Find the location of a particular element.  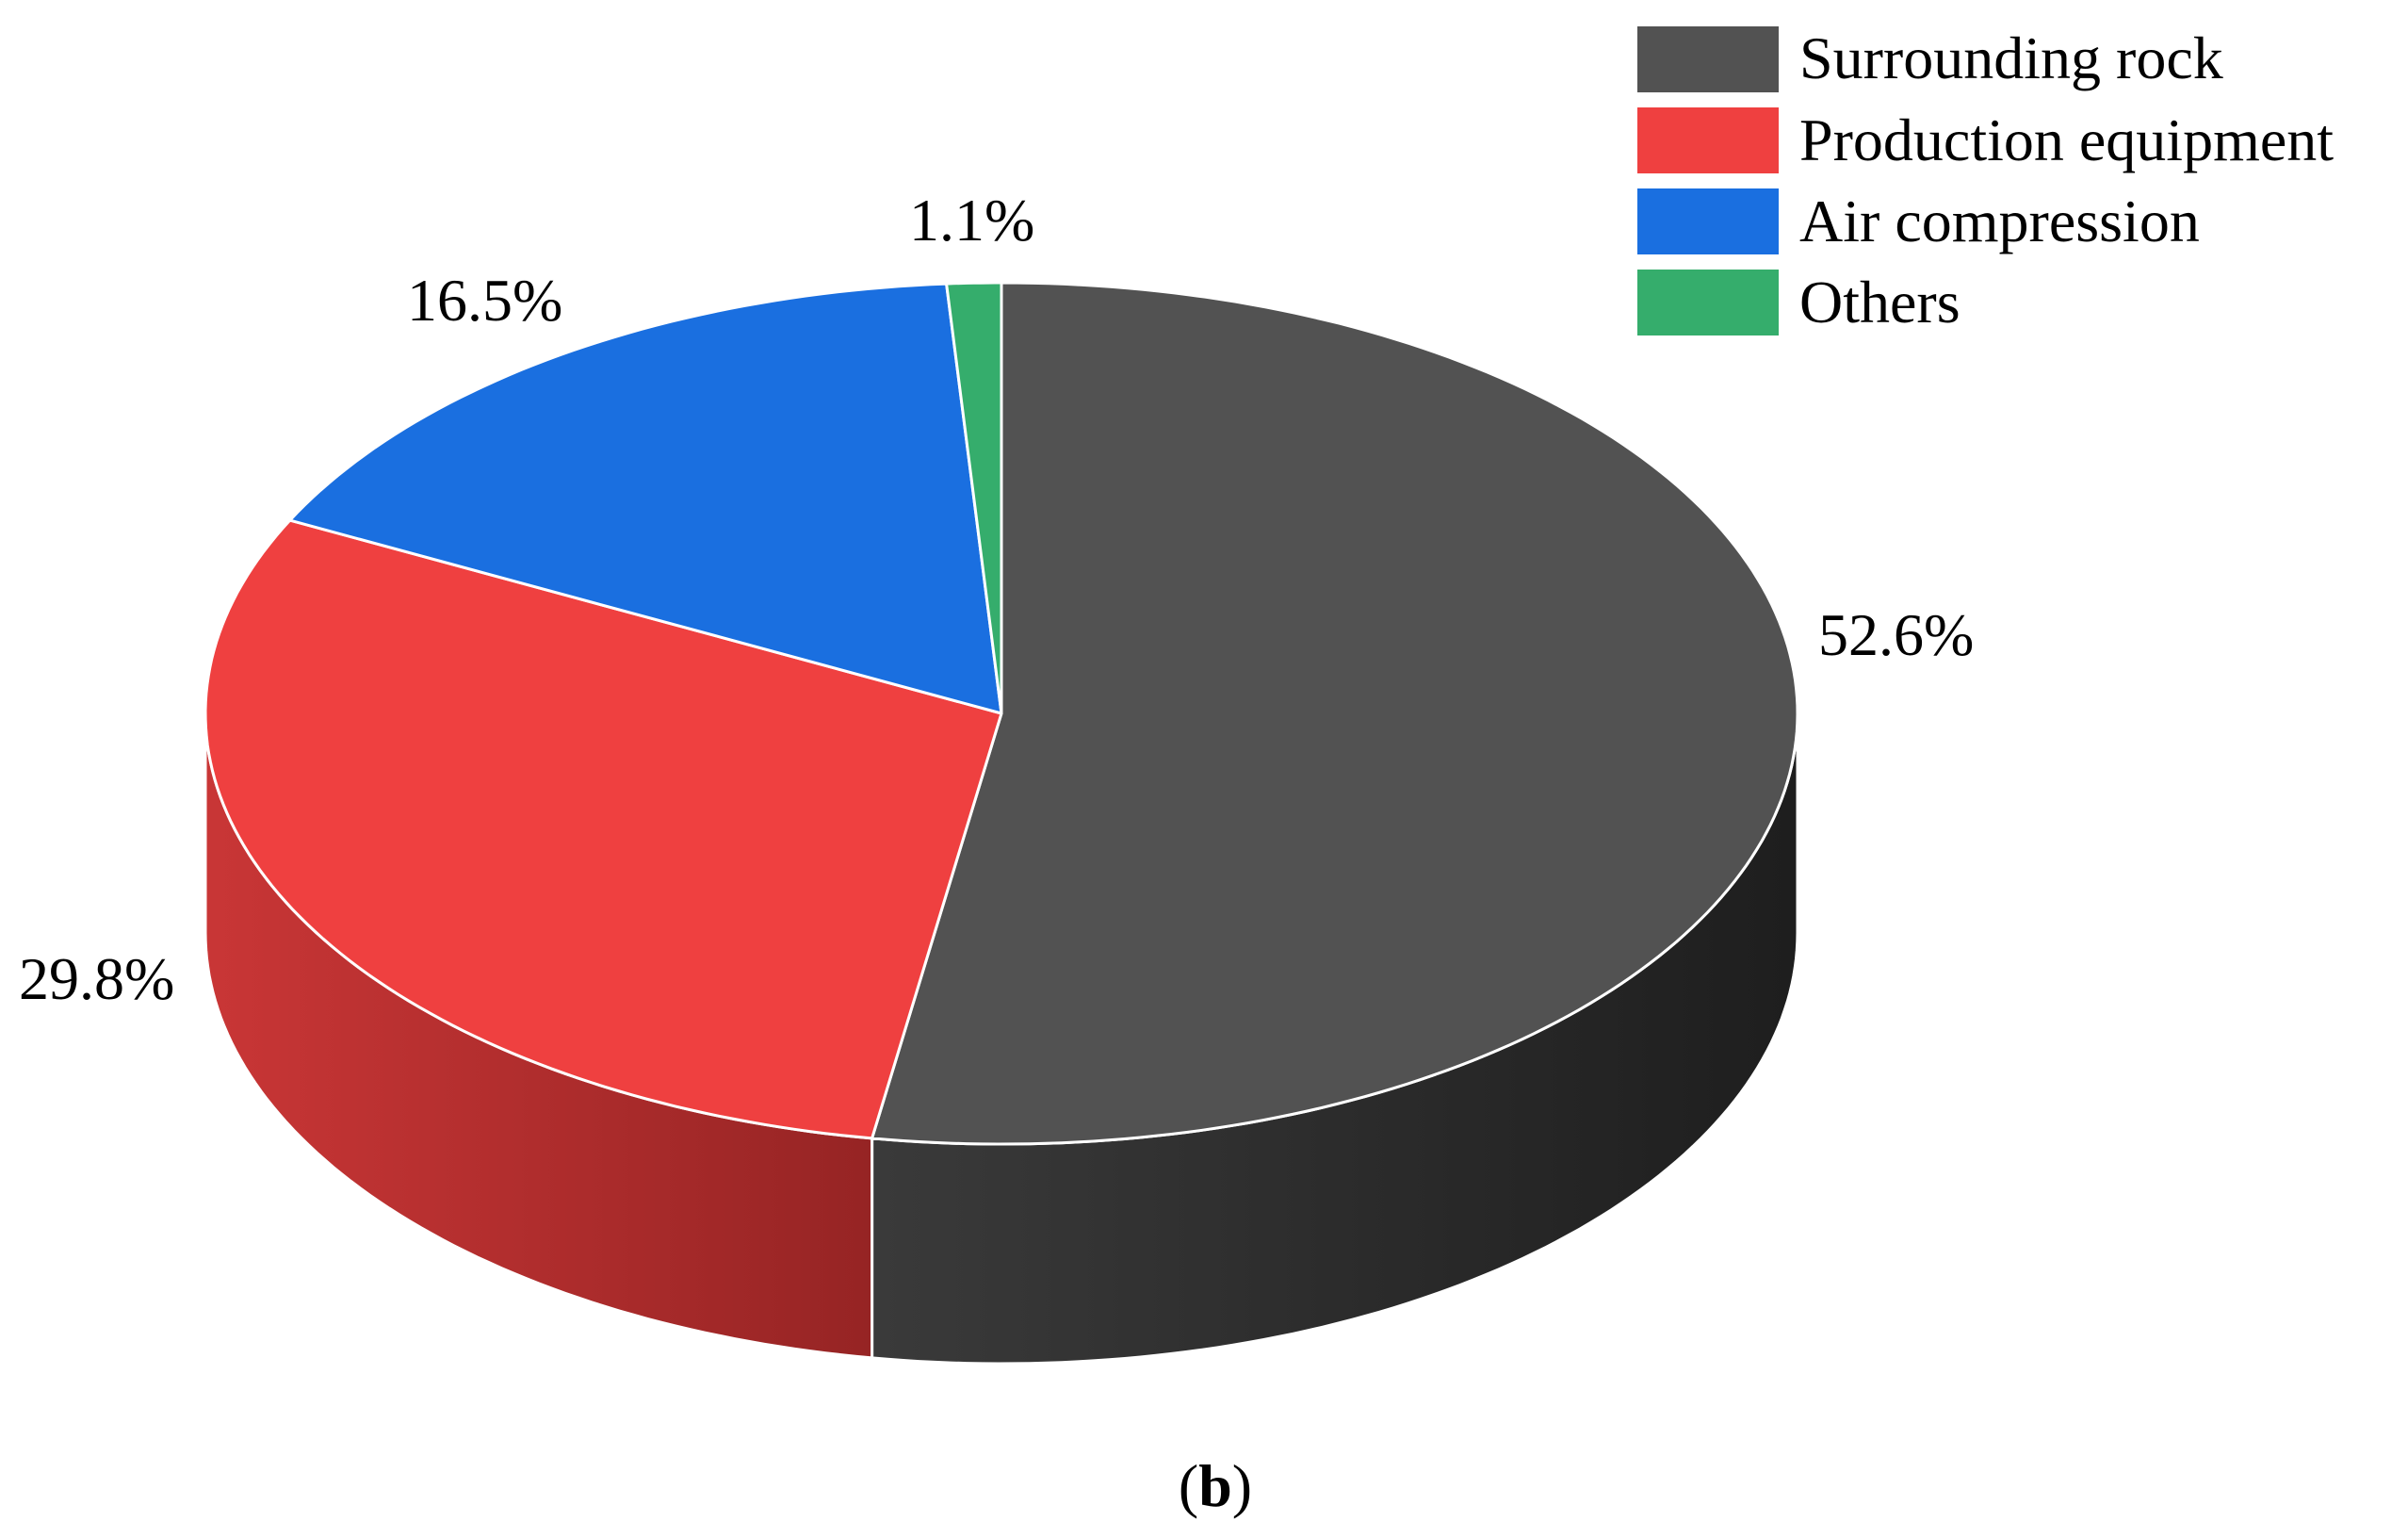

figure-caption: (b) is located at coordinates (1215, 1485).